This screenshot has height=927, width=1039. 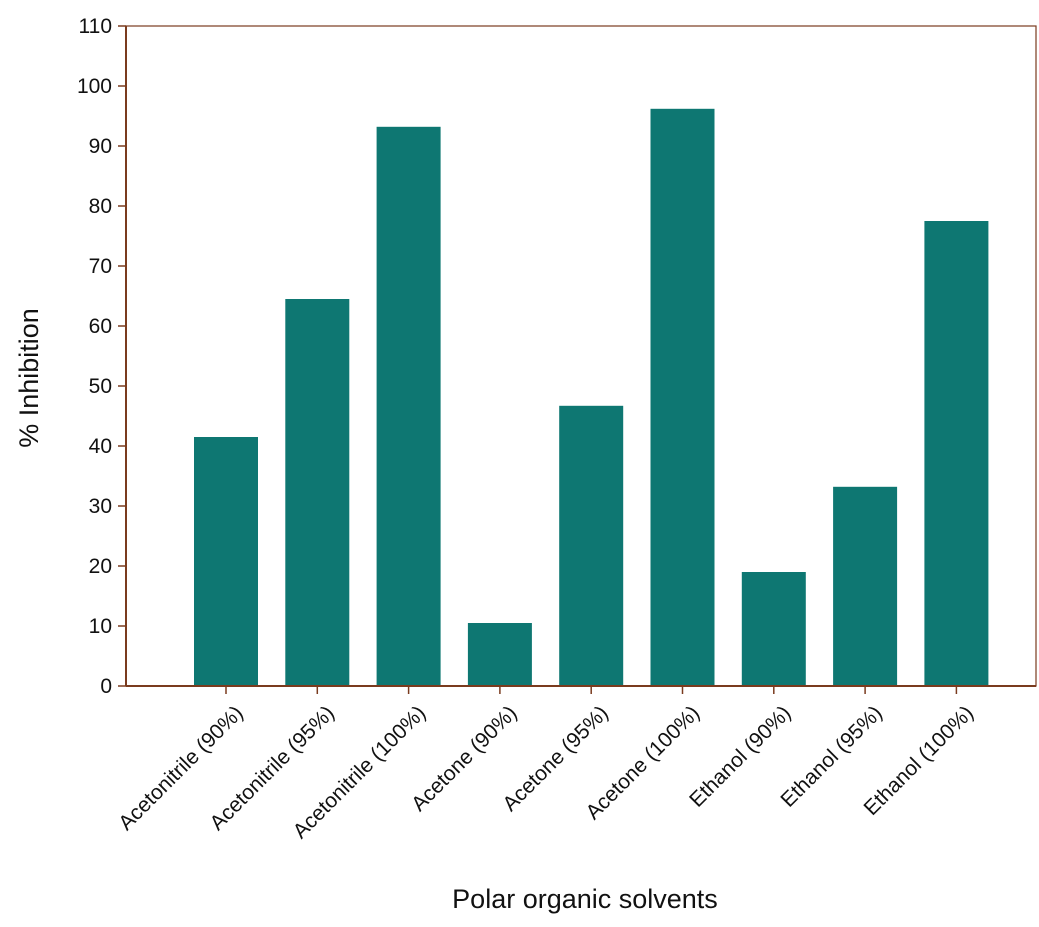 What do you see at coordinates (95, 26) in the screenshot?
I see `y-tick-label: 110` at bounding box center [95, 26].